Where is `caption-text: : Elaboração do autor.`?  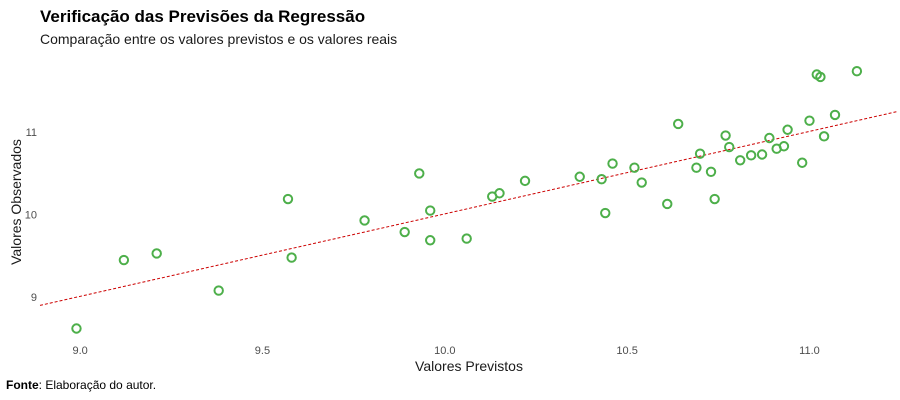
caption-text: : Elaboração do autor. is located at coordinates (97, 385).